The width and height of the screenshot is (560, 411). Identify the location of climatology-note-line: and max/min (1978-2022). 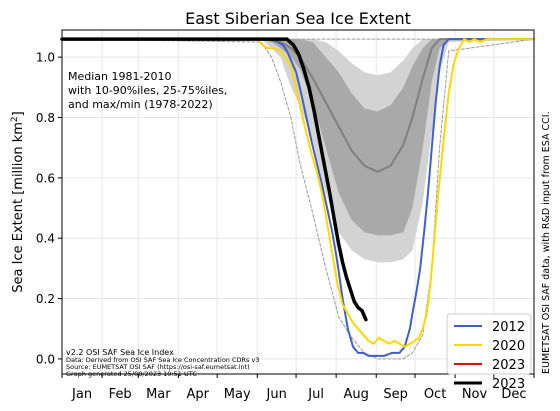
(140, 104).